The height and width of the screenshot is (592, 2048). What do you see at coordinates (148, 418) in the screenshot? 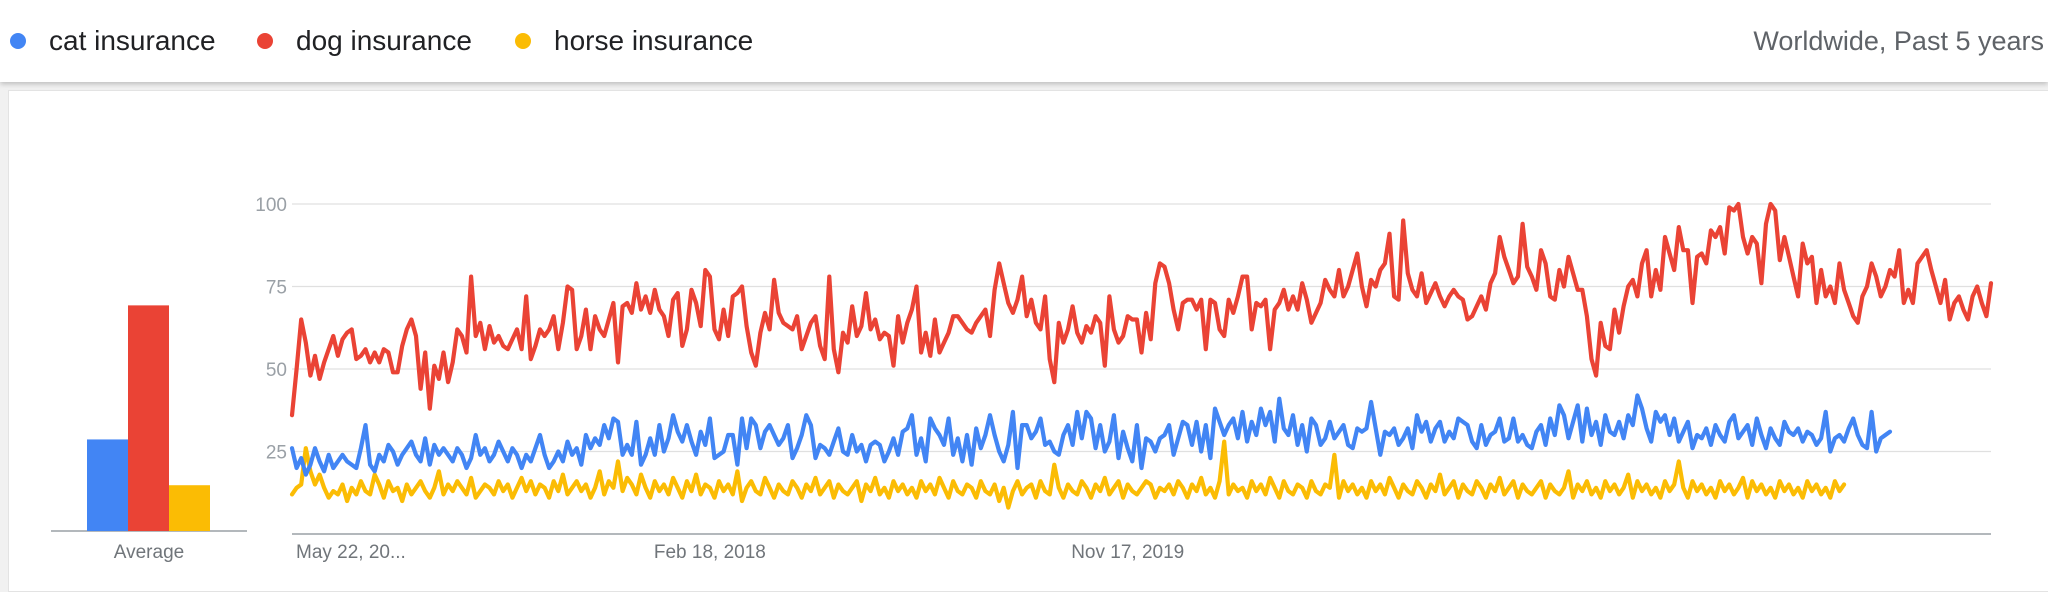
I see `average-bar-dog-insurance` at bounding box center [148, 418].